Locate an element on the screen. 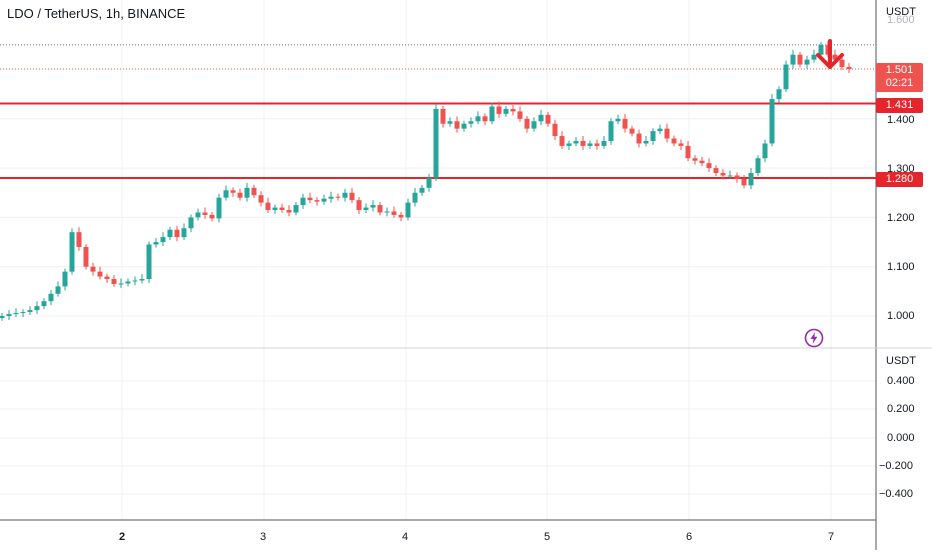 Image resolution: width=932 pixels, height=555 pixels. osc-tick: 0.400 is located at coordinates (901, 381).